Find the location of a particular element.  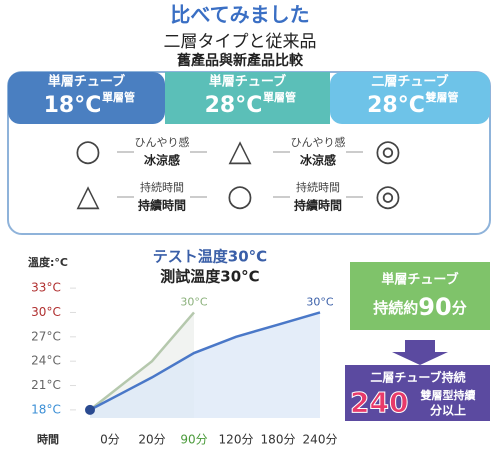

x-tick-label: 240分 is located at coordinates (320, 440).